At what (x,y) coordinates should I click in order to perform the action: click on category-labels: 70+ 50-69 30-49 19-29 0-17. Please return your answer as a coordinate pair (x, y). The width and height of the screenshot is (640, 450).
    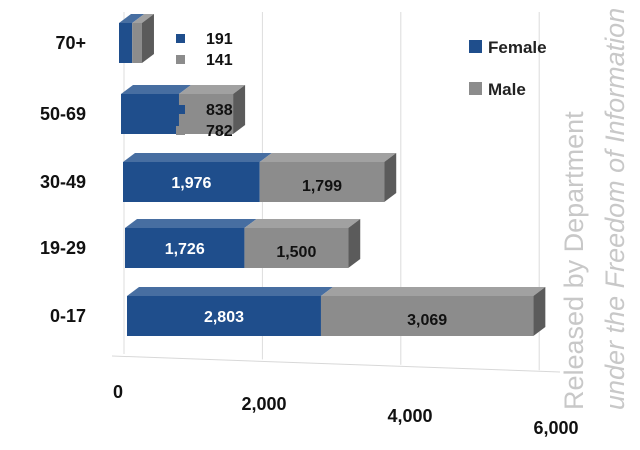
    Looking at the image, I should click on (63, 179).